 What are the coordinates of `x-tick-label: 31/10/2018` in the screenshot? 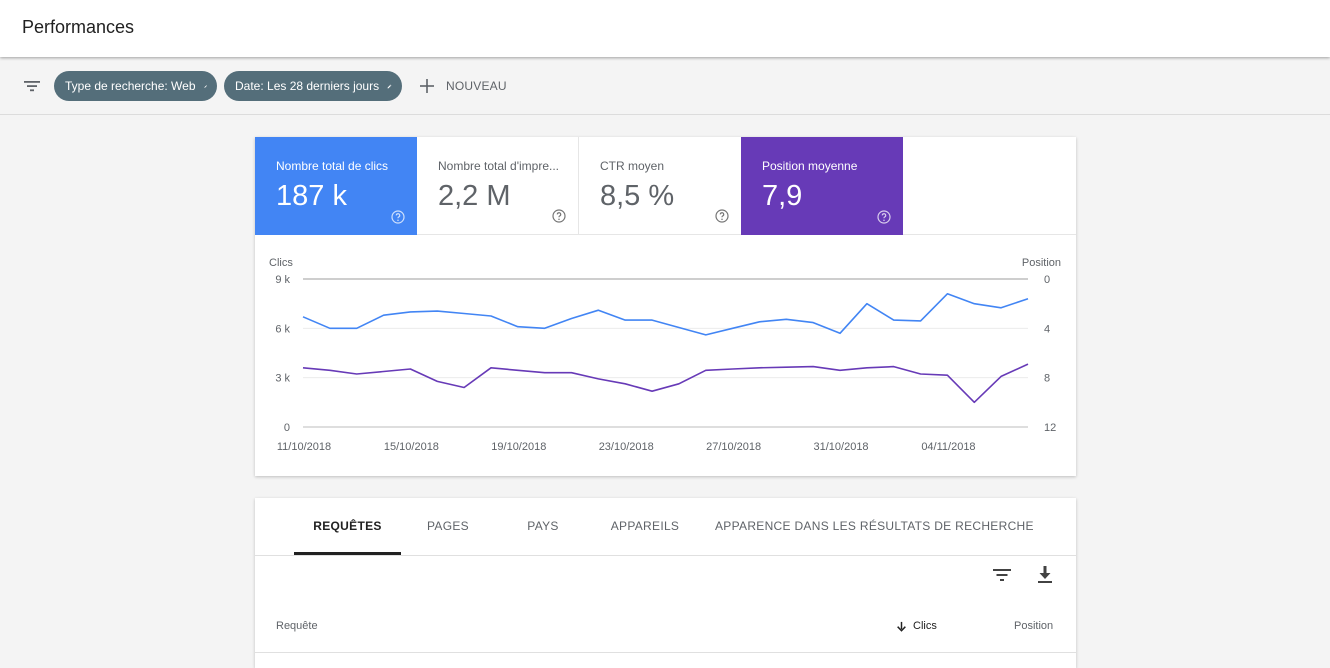 It's located at (841, 447).